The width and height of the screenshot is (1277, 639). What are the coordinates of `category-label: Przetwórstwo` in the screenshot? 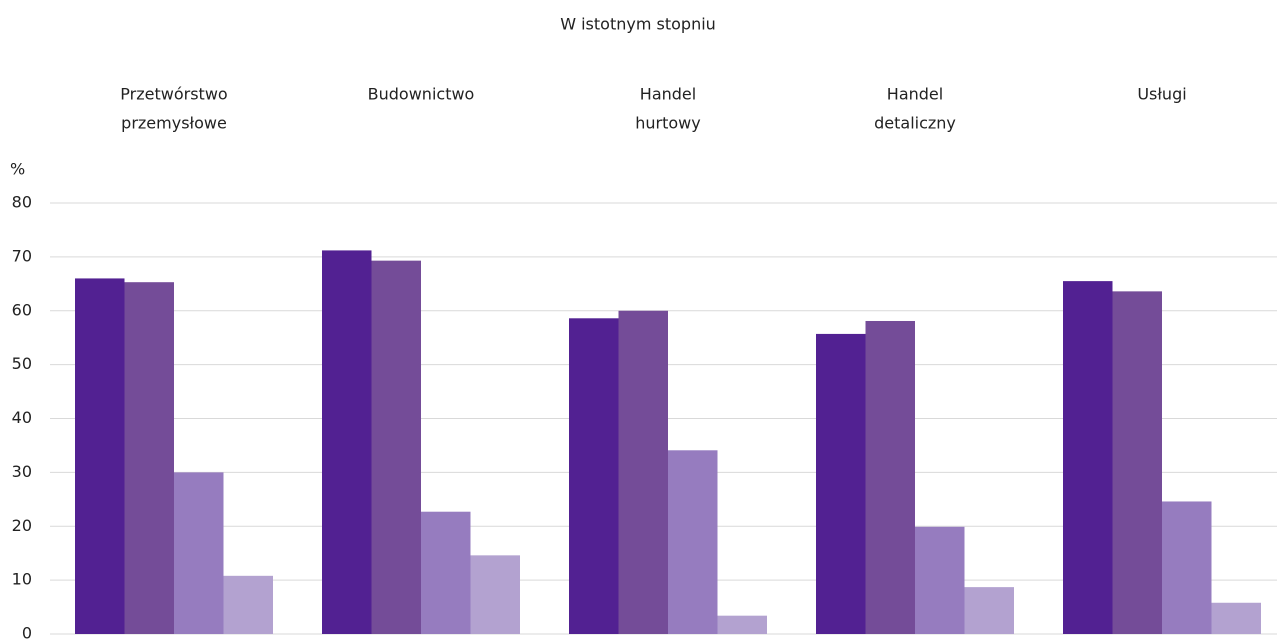 It's located at (173, 94).